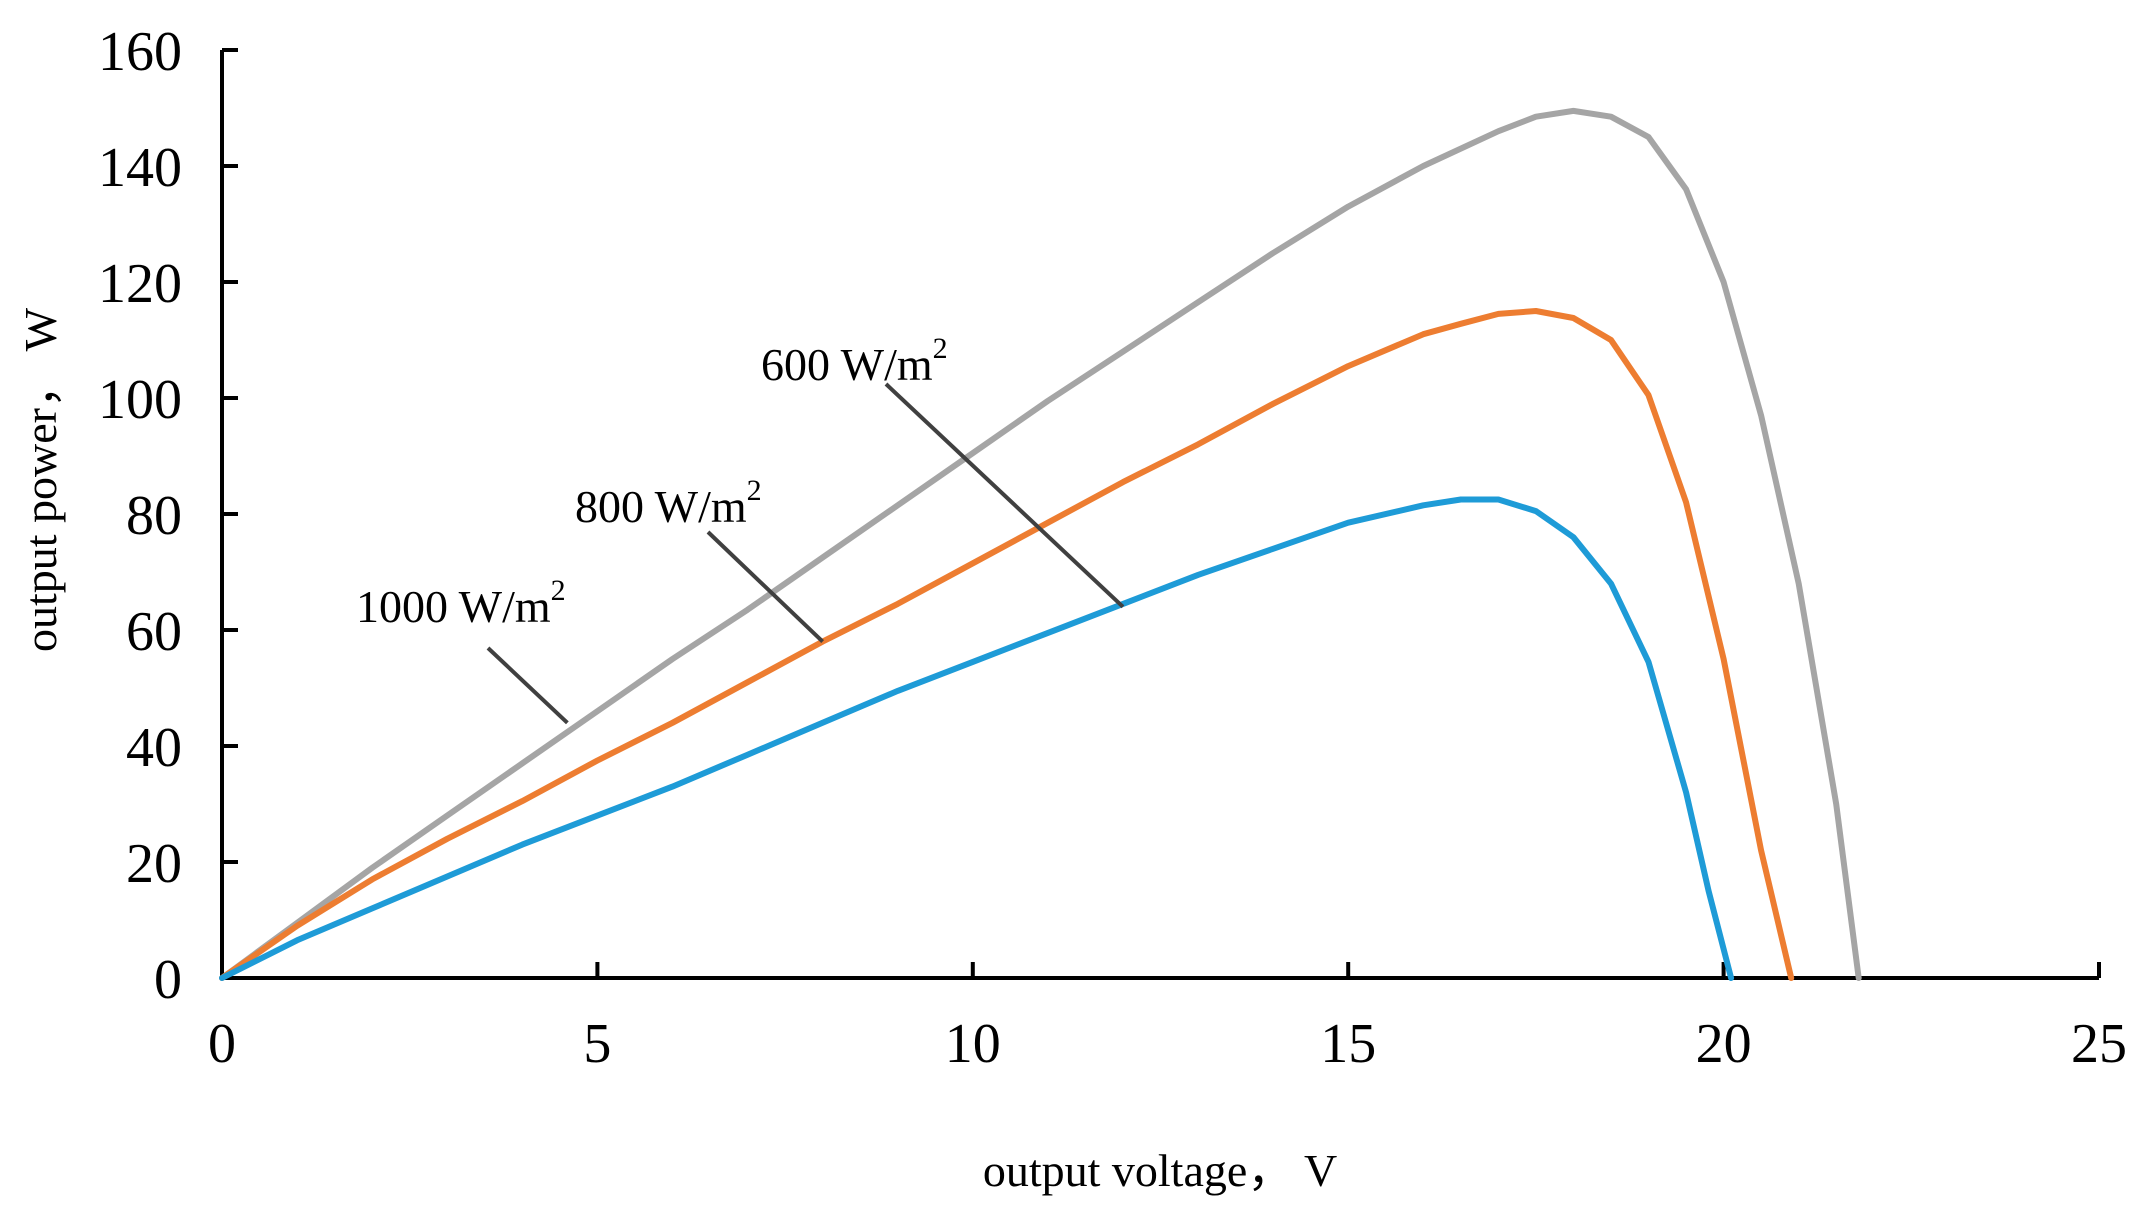 The width and height of the screenshot is (2143, 1214). What do you see at coordinates (754, 490) in the screenshot?
I see `annotation-800-sup: 2` at bounding box center [754, 490].